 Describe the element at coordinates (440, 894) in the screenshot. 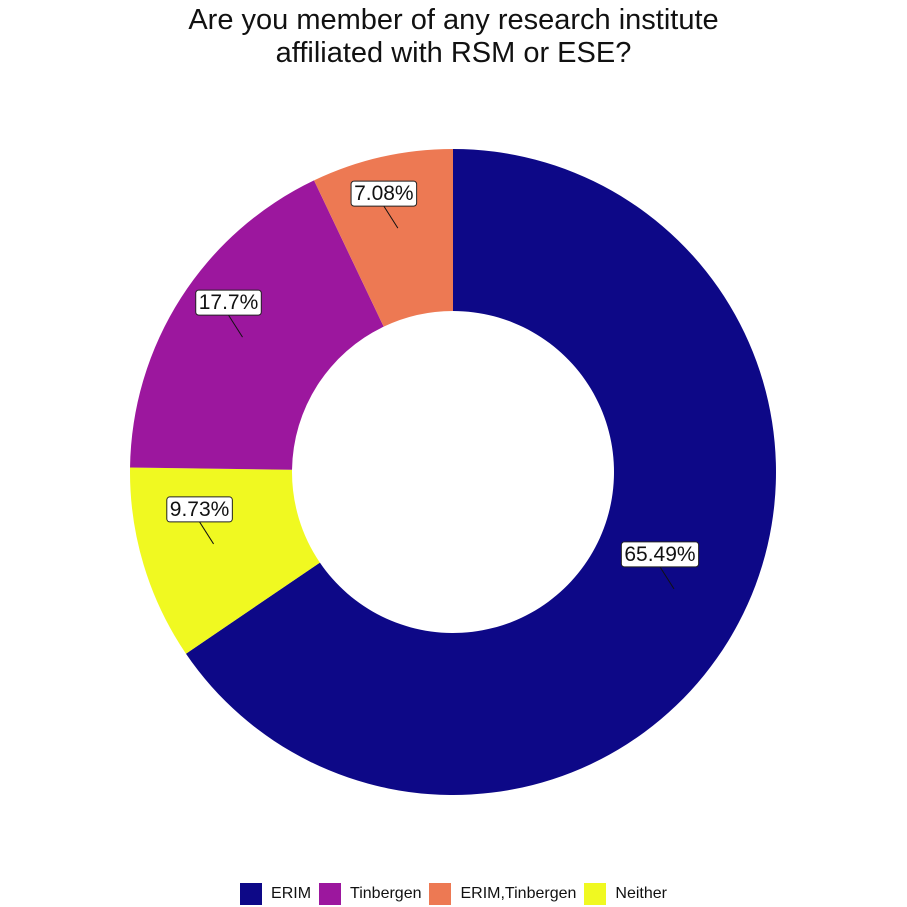

I see `legend-swatch-erim-tinbergen` at that location.